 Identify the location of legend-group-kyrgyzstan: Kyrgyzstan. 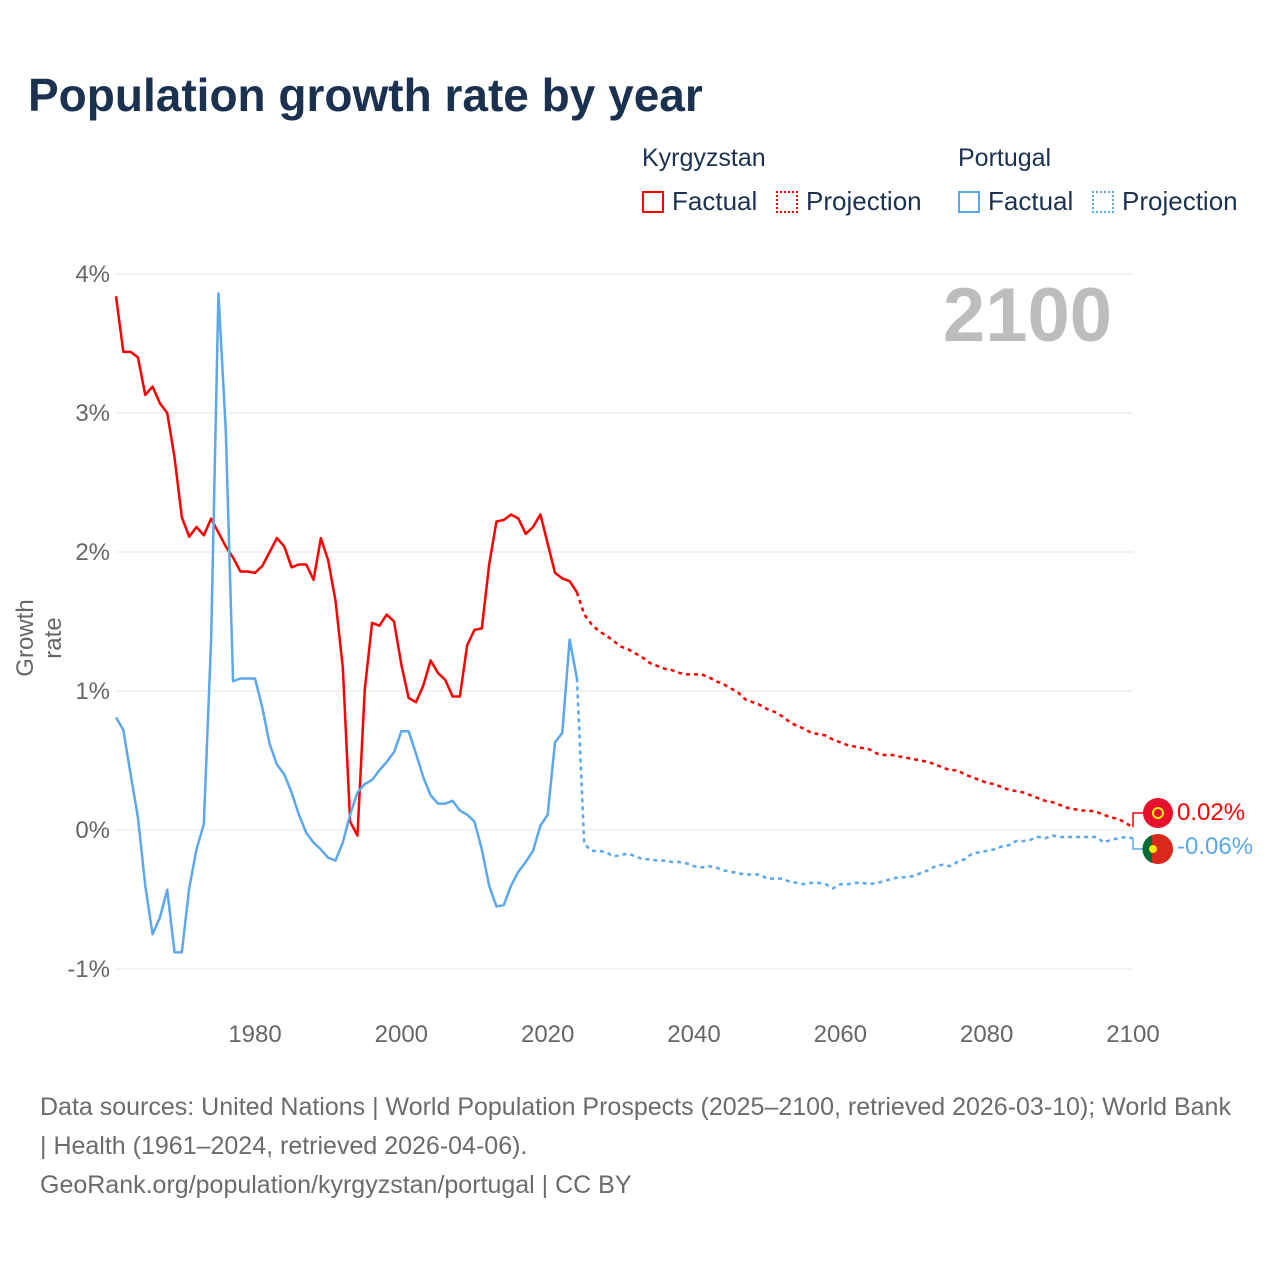
(704, 158).